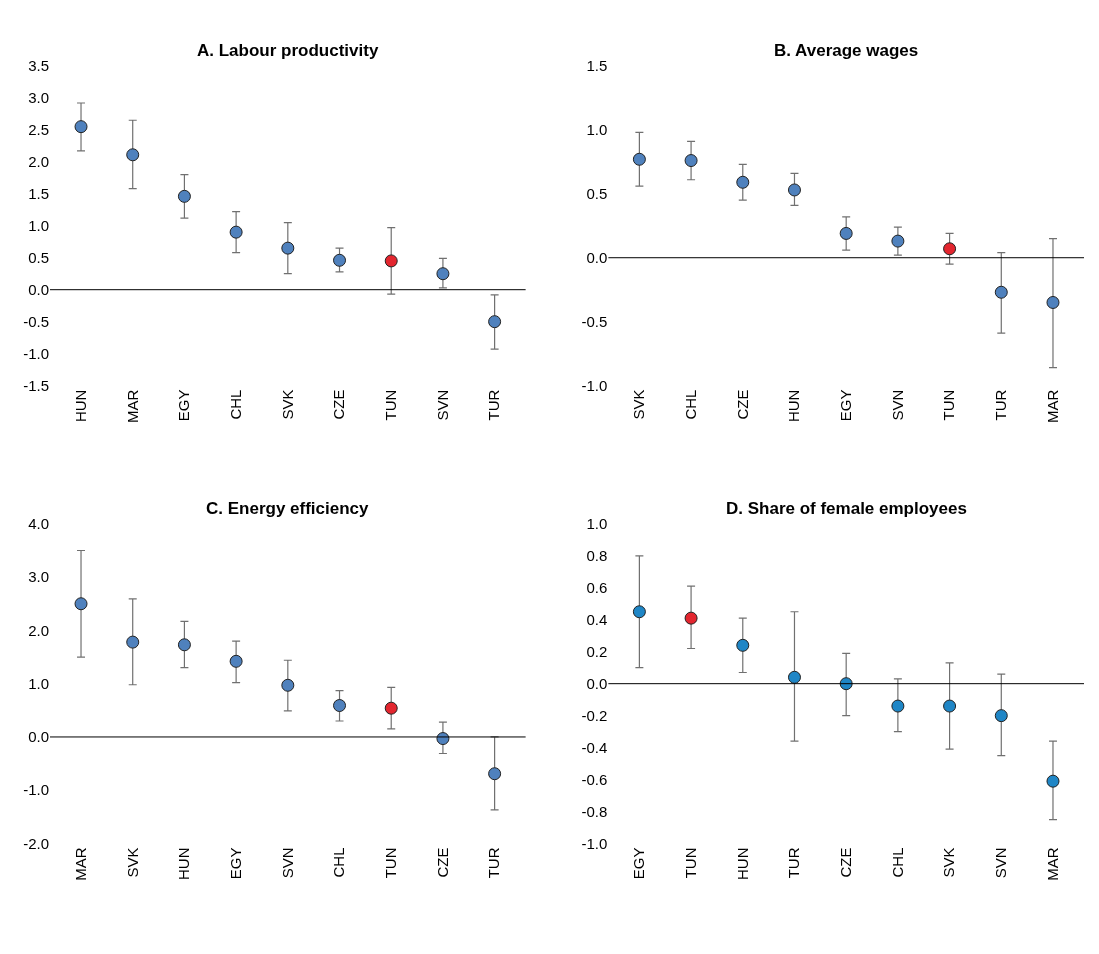 The height and width of the screenshot is (954, 1099). I want to click on y-tick-label: -0.6, so click(594, 779).